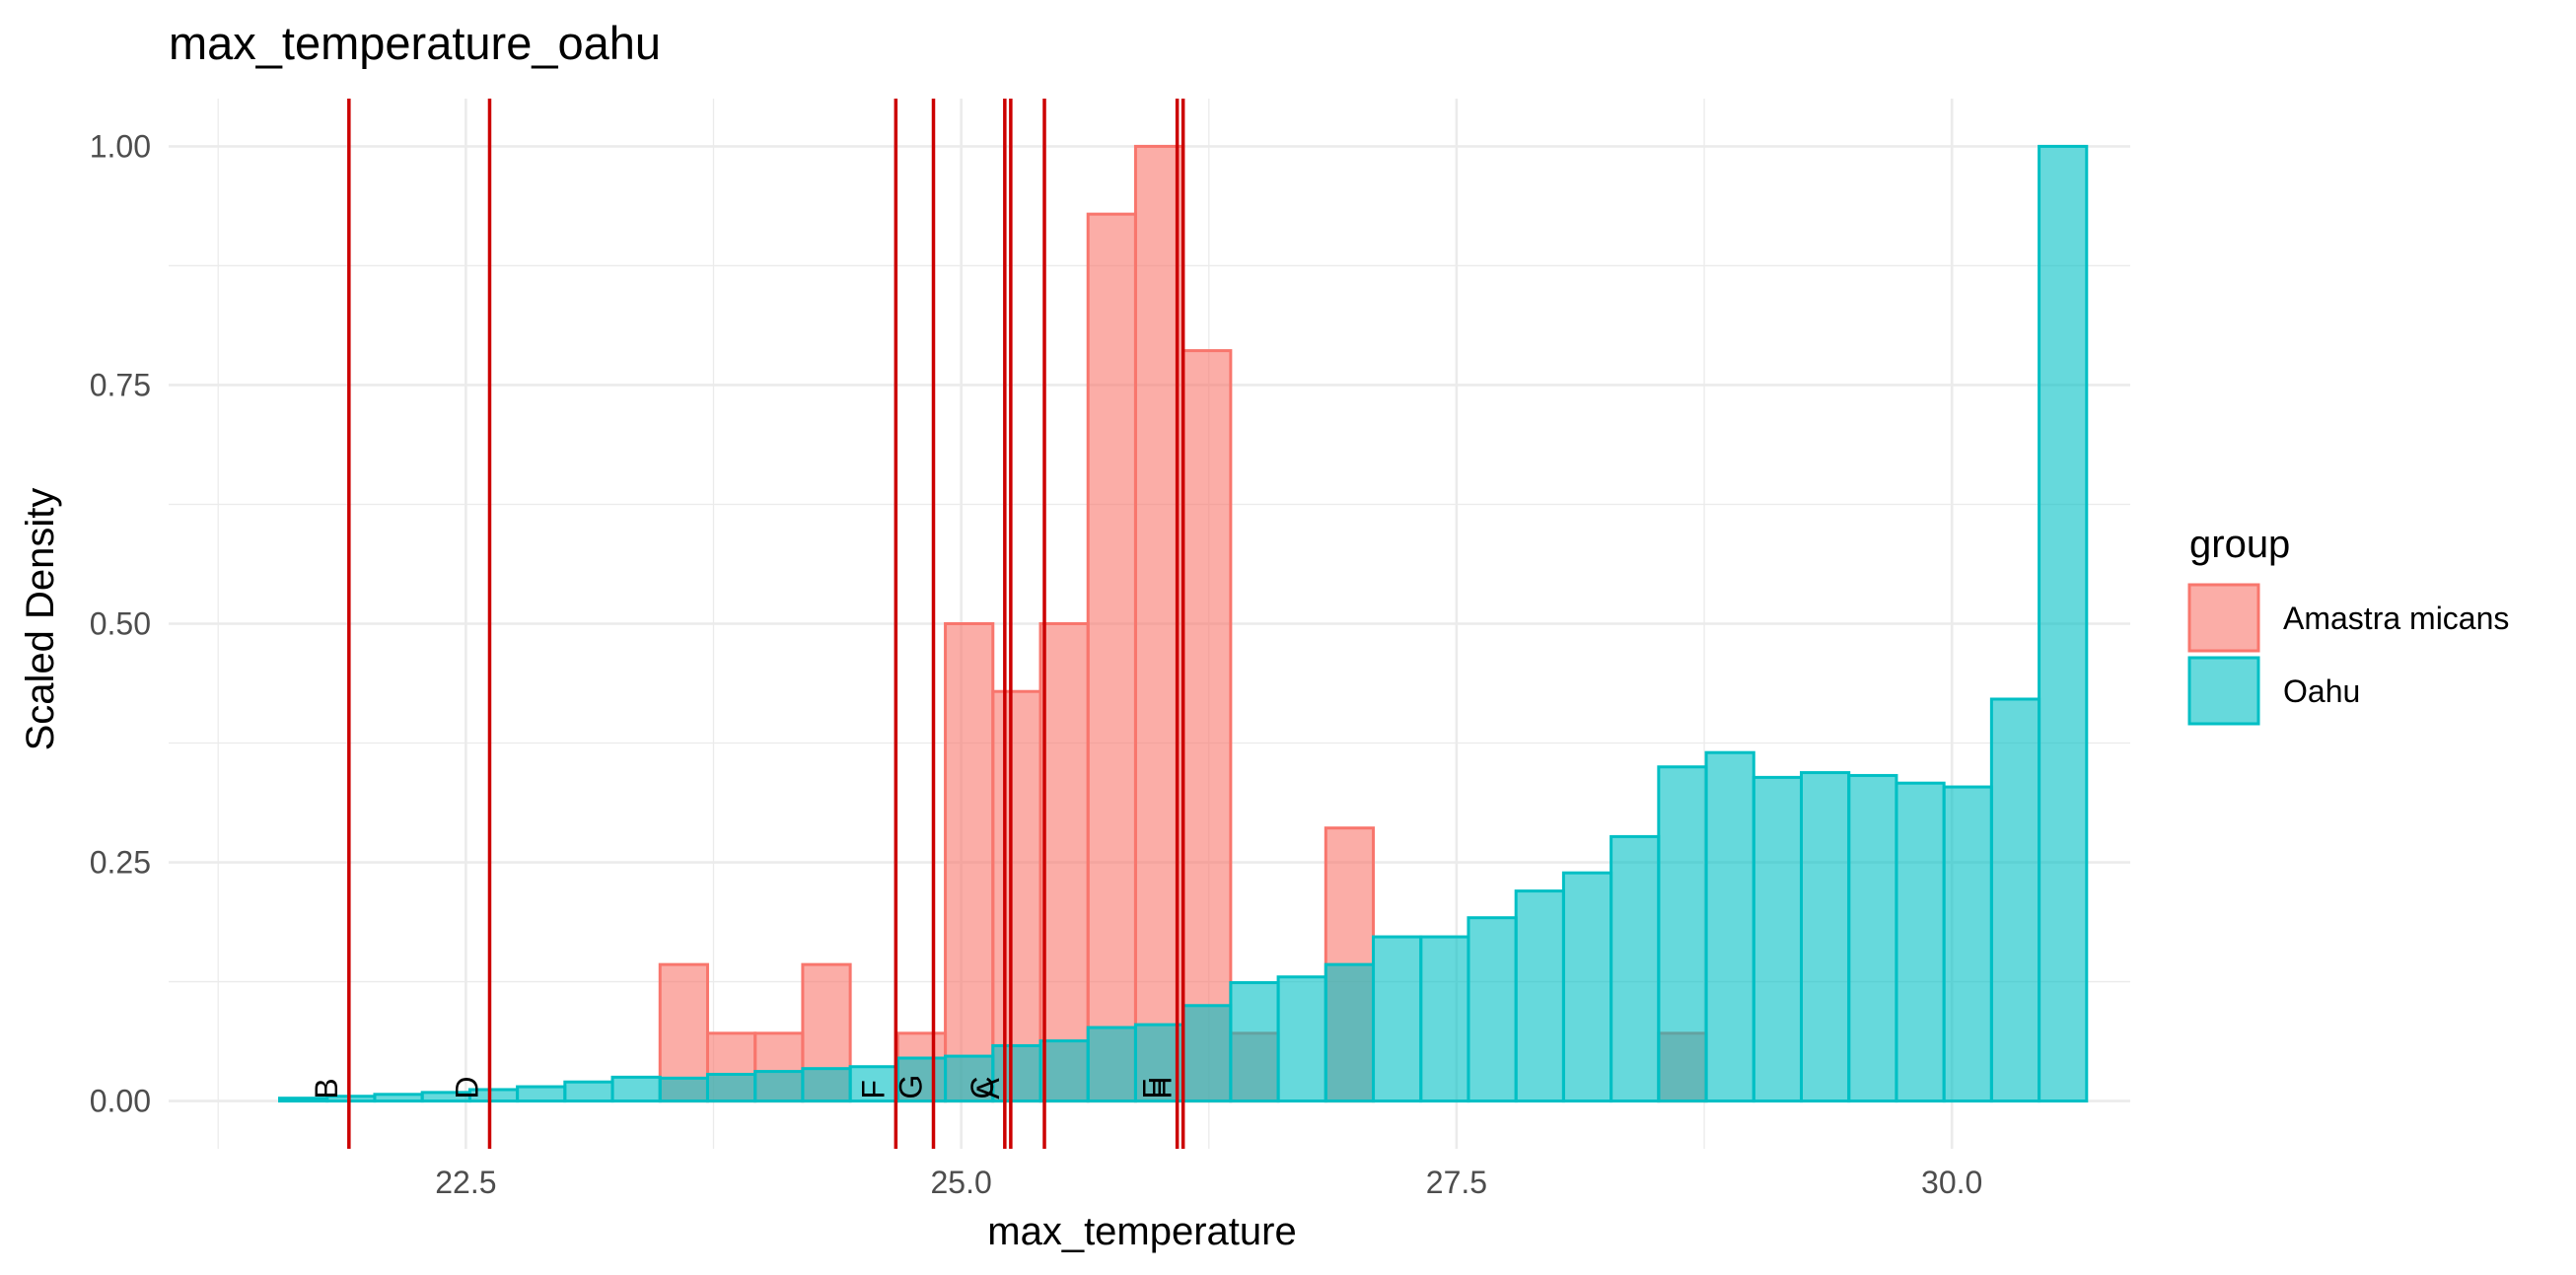 This screenshot has height=1275, width=2576. I want to click on y-tick-label: 0.00, so click(120, 1101).